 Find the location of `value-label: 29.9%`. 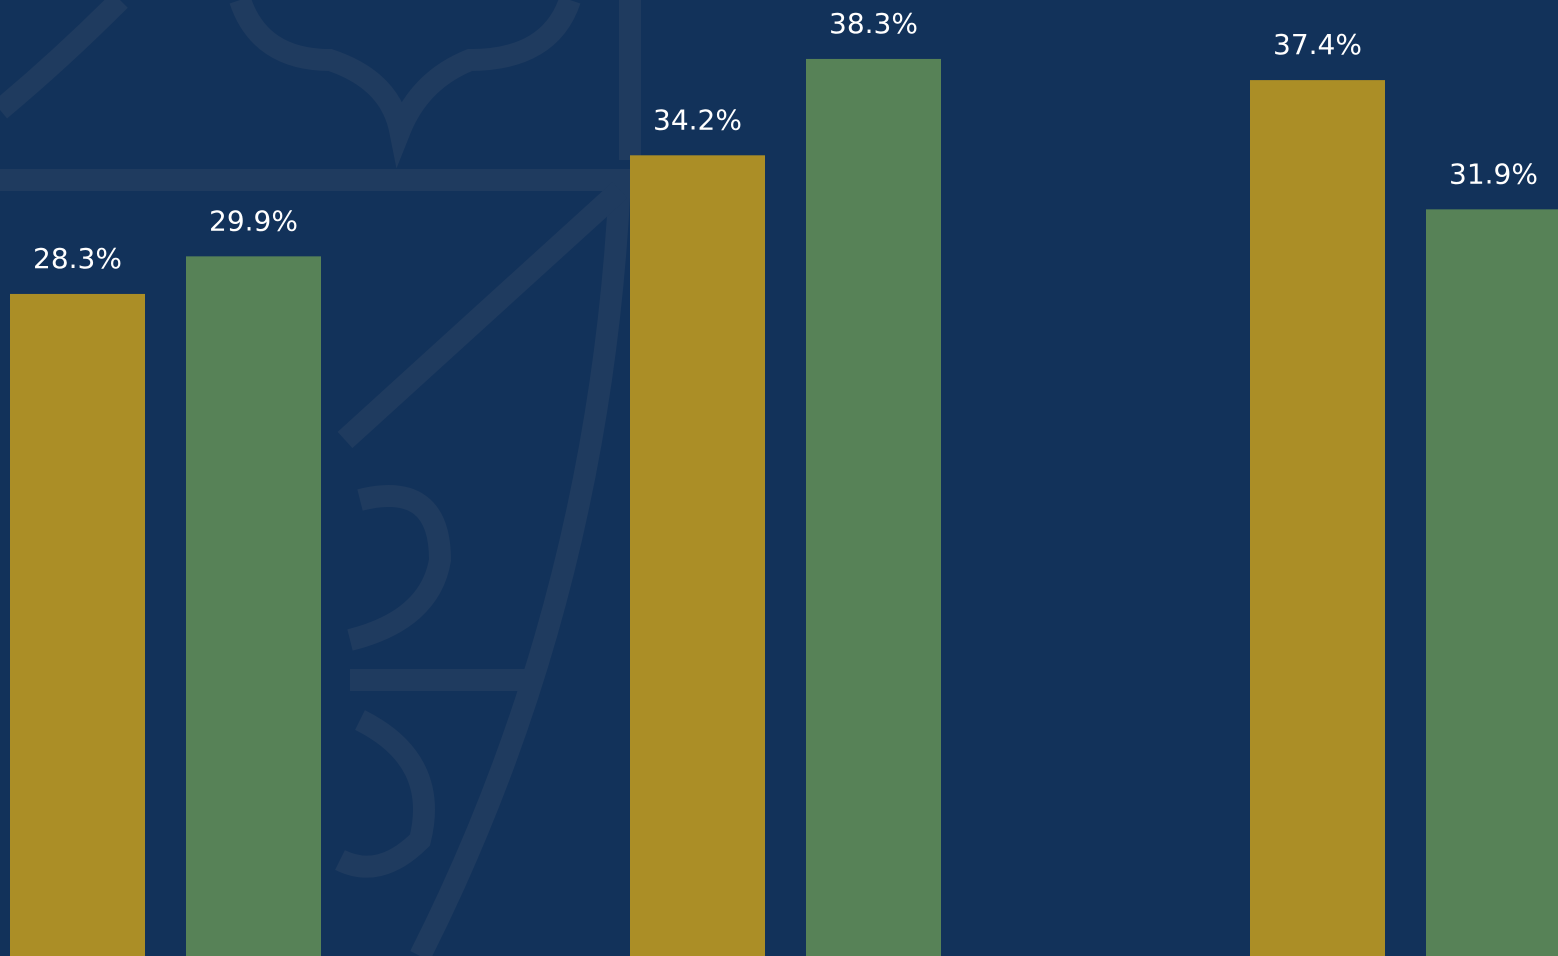

value-label: 29.9% is located at coordinates (253, 220).